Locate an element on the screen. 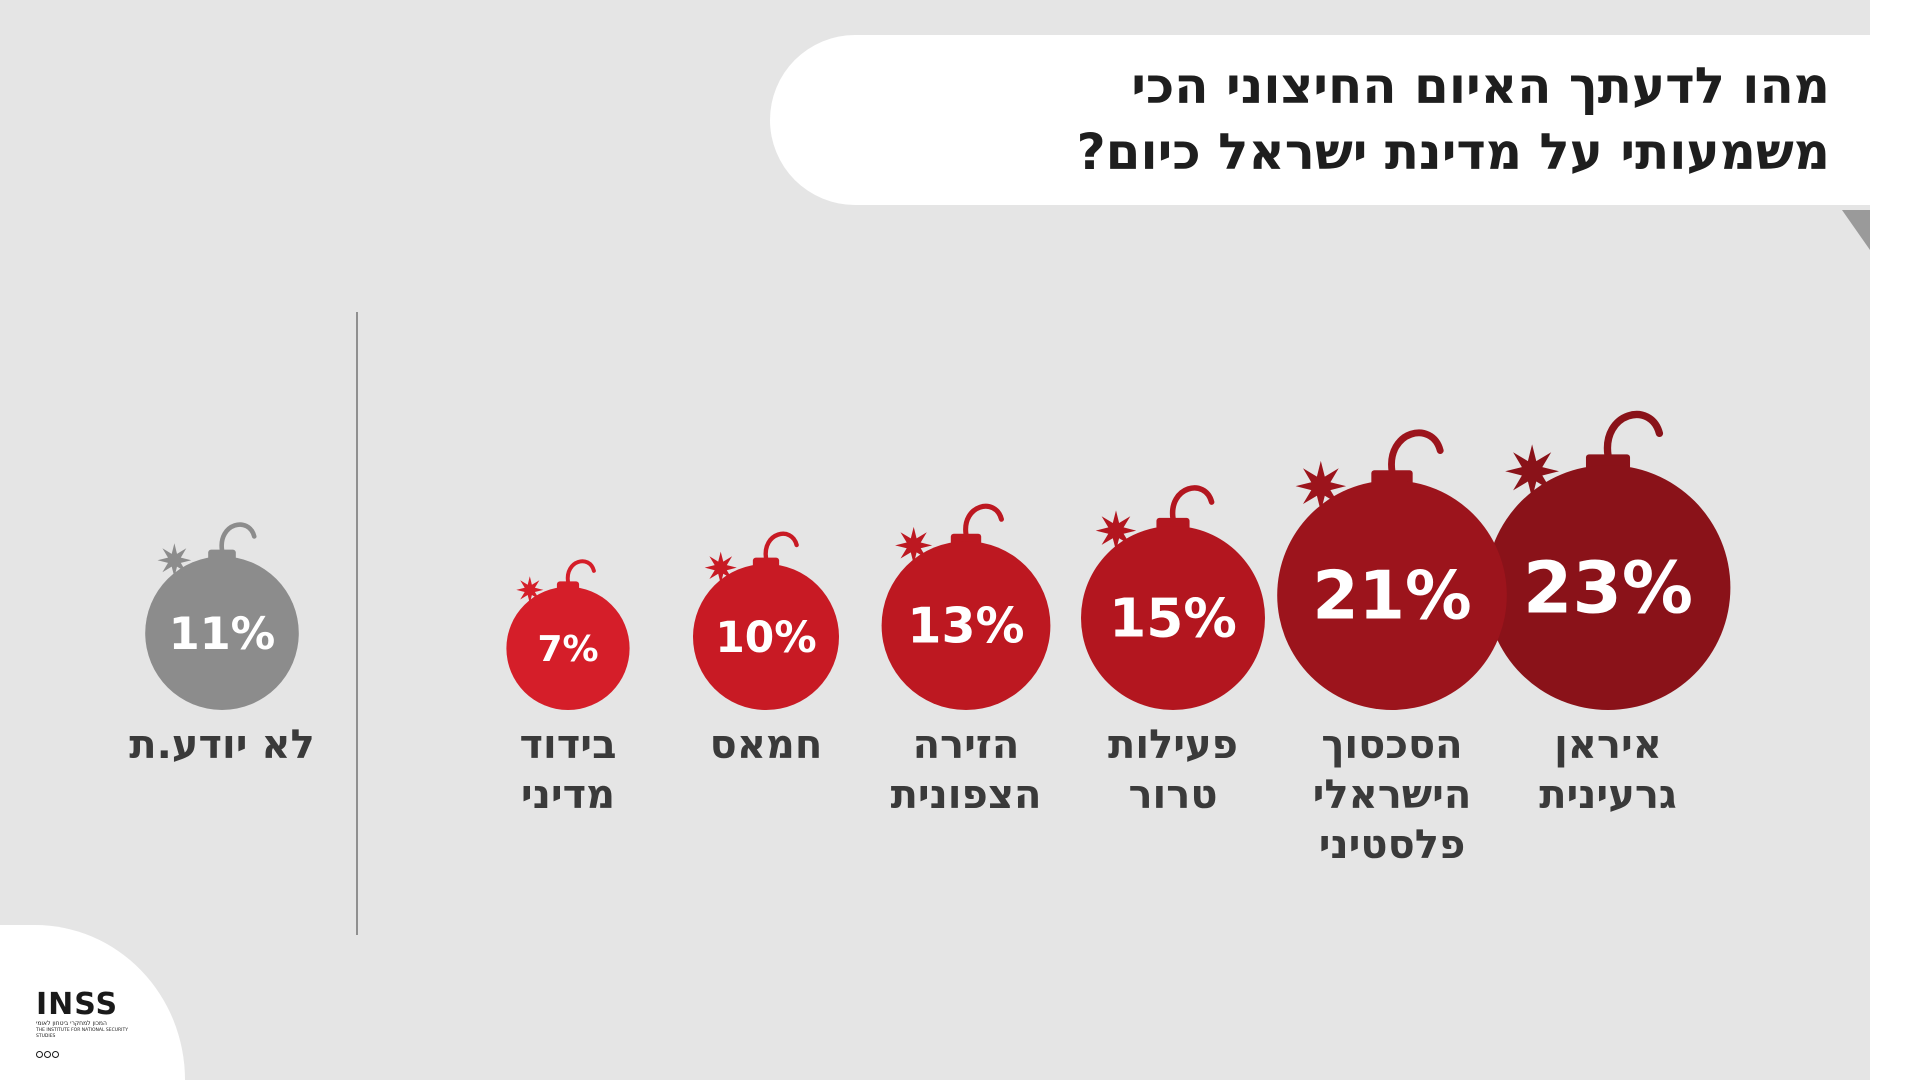 Image resolution: width=1920 pixels, height=1080 pixels. logo-hebrew-name: המכון למחקרי ביטחון לאומי is located at coordinates (71, 1023).